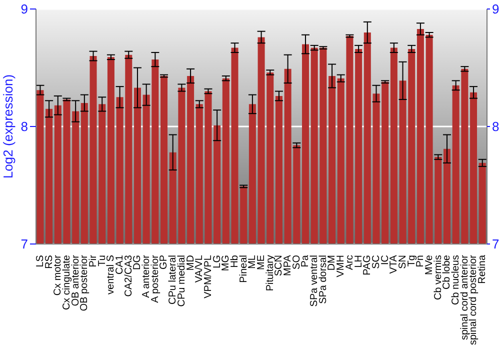  I want to click on x-tick-label: Cx cingulate, so click(66, 282).